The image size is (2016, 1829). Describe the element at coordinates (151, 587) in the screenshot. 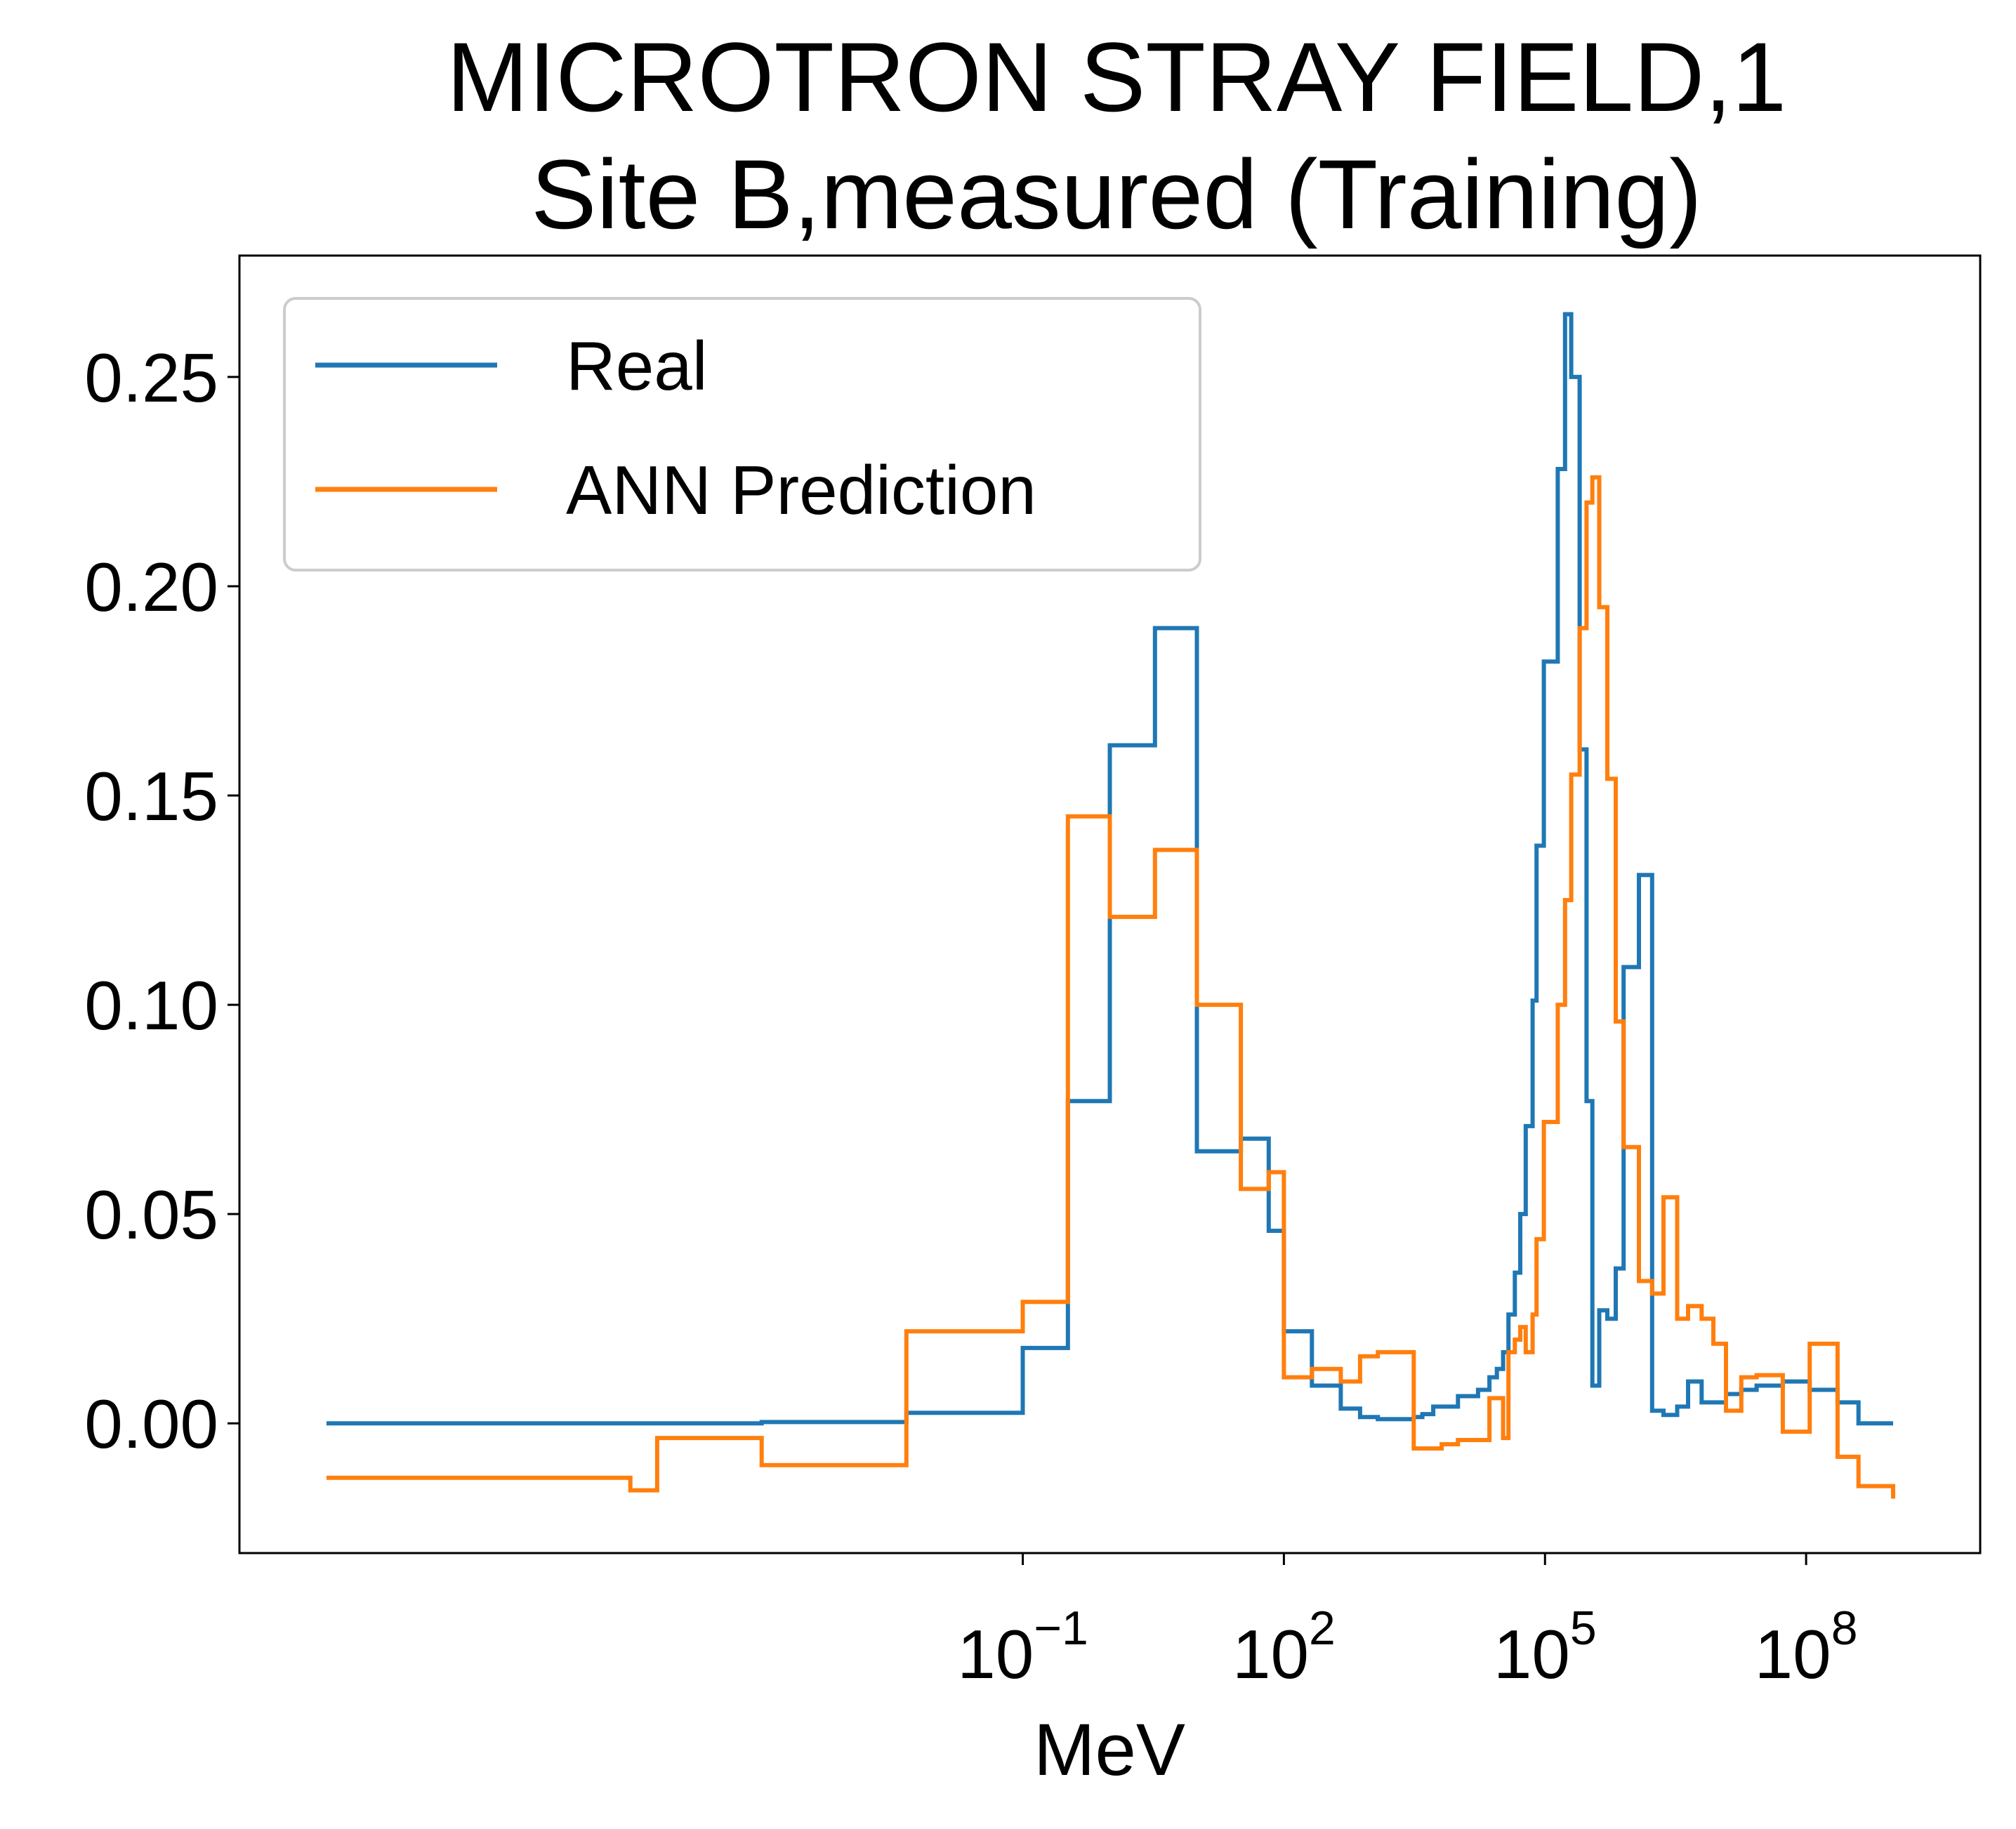

I see `y-tick-label: 0.20` at that location.